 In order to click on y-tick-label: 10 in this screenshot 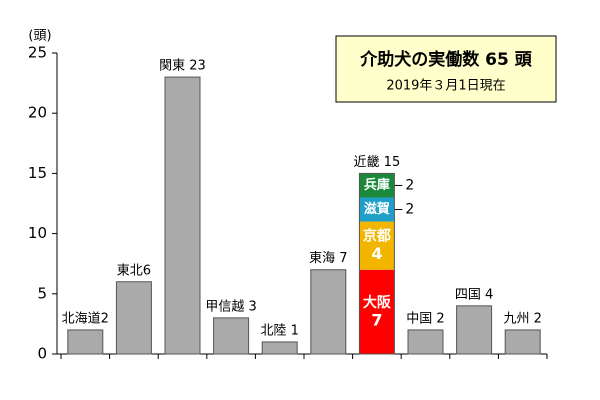, I will do `click(37, 233)`.